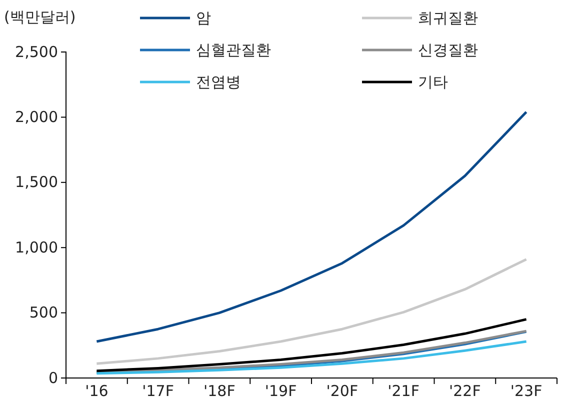  What do you see at coordinates (203, 18) in the screenshot?
I see `legend-label: 암` at bounding box center [203, 18].